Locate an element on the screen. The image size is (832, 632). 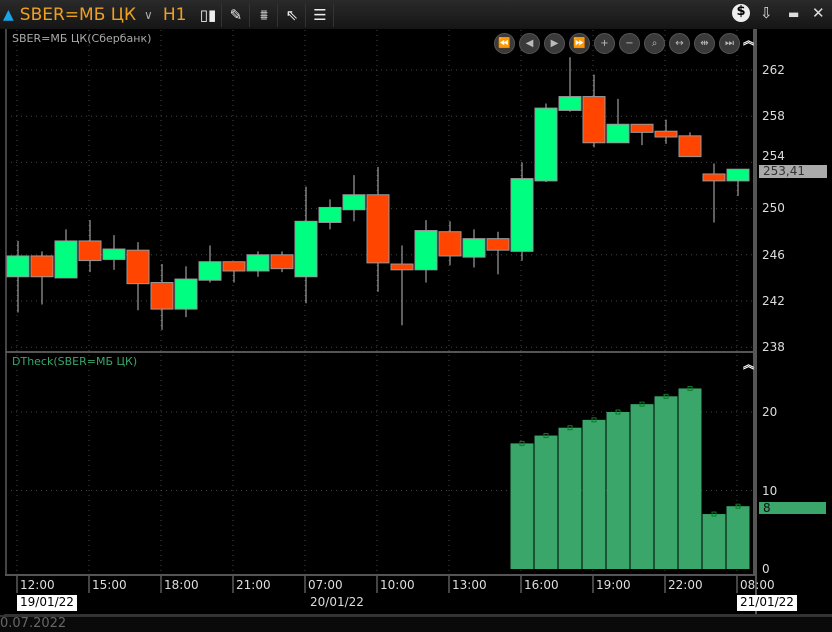
price-axis-label: 254 is located at coordinates (773, 156).